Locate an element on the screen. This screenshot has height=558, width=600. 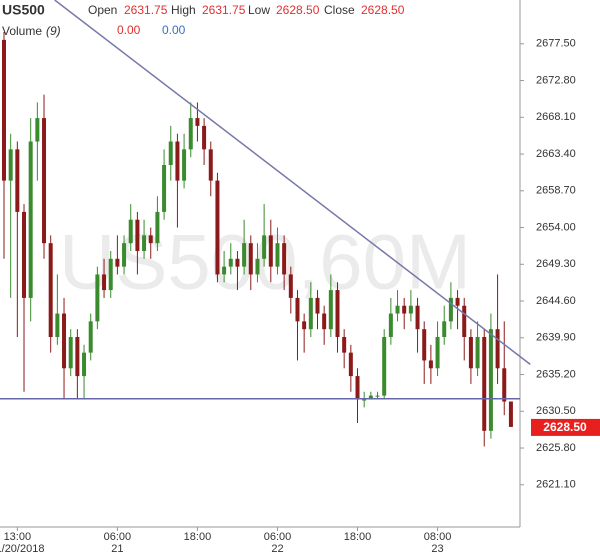
watermark: US500,60M is located at coordinates (265, 262).